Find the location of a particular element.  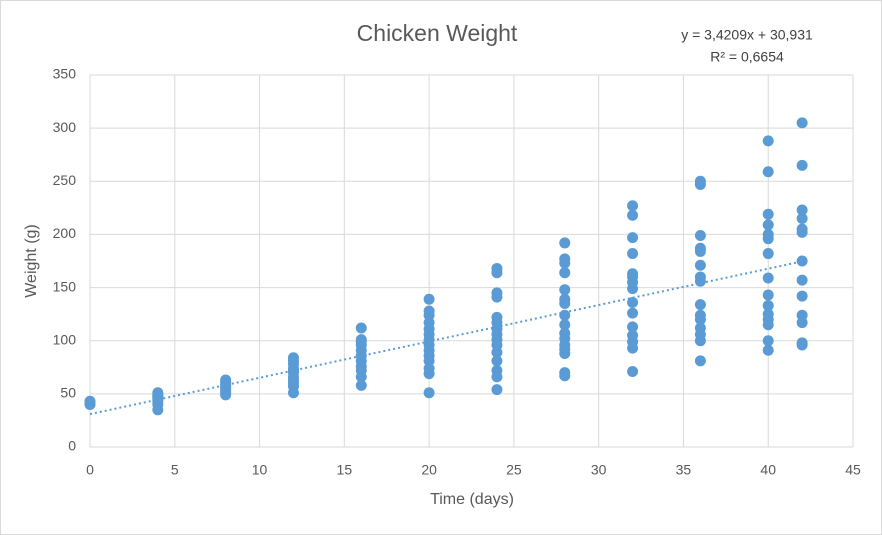

x-tick-label: 25 is located at coordinates (514, 470).